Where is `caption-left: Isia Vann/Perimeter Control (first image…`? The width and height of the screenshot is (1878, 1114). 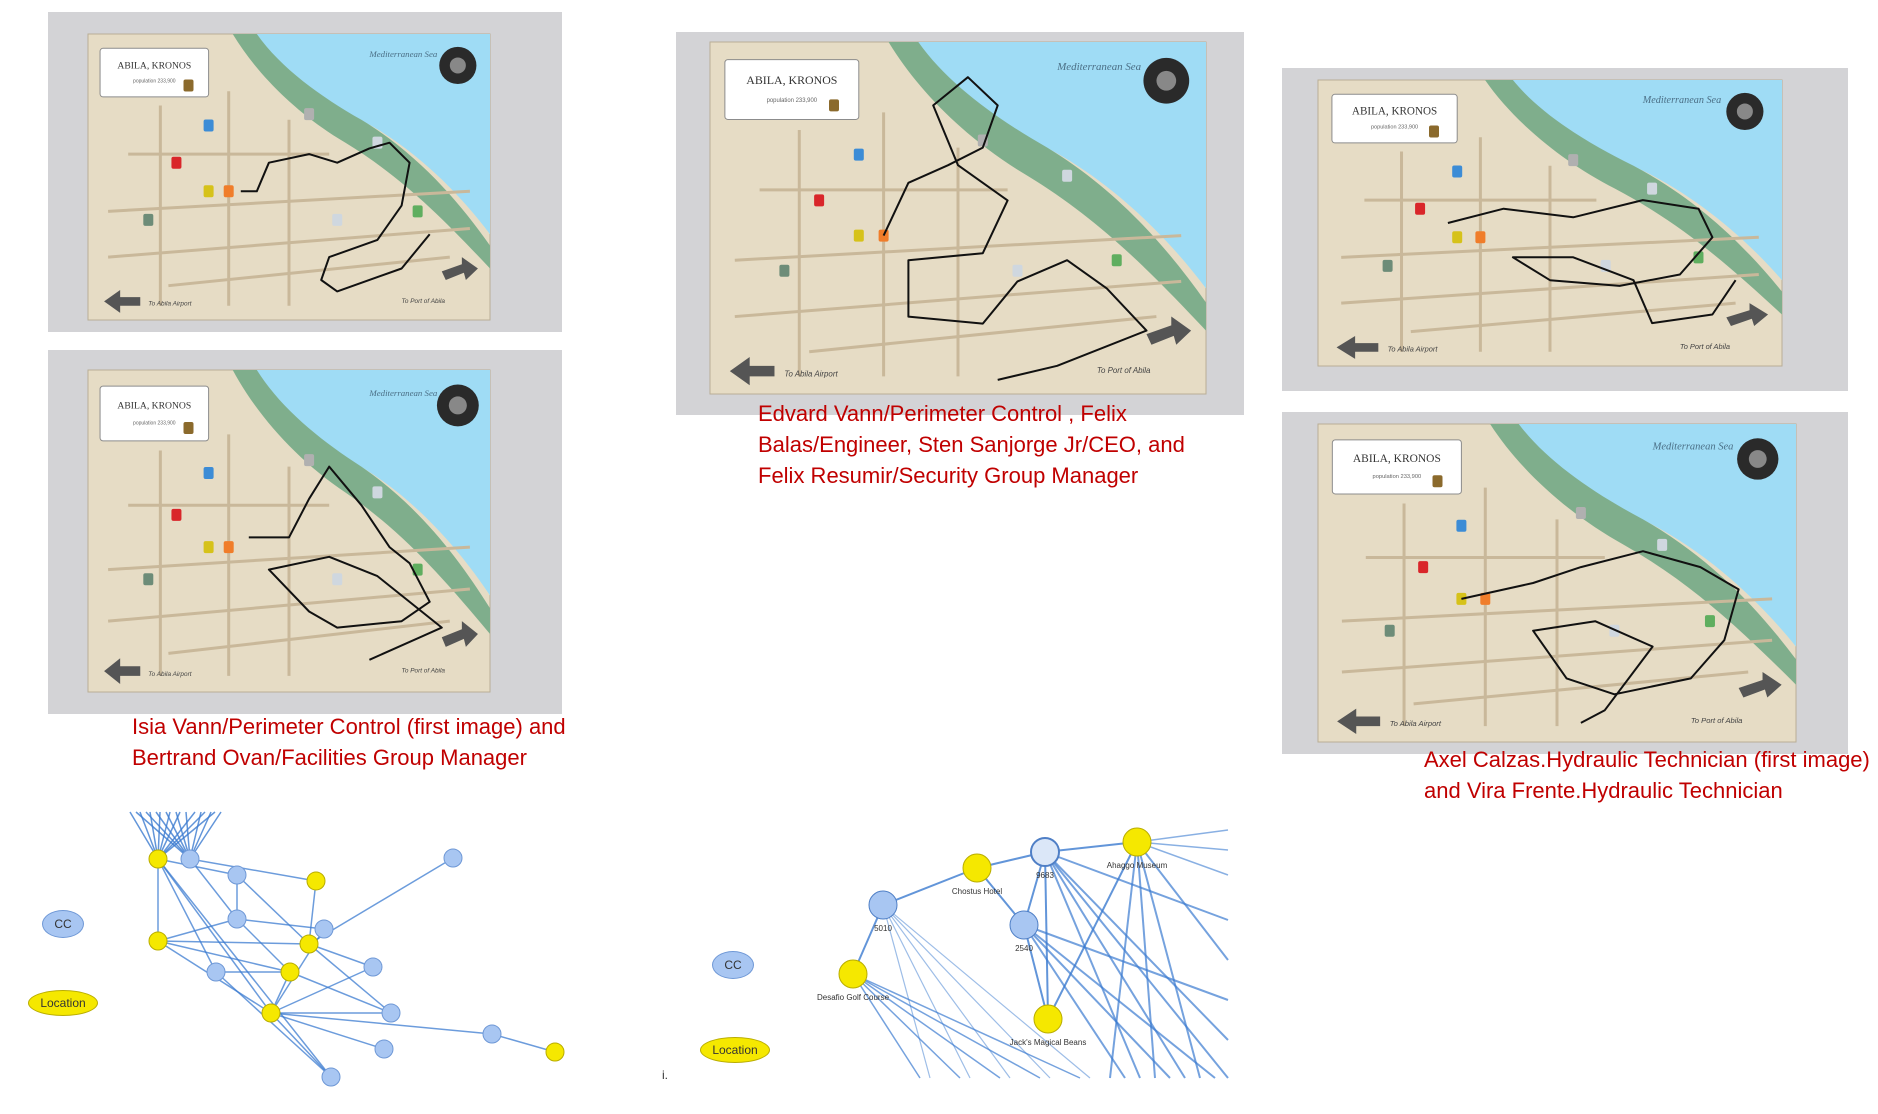
caption-left: Isia Vann/Perimeter Control (first image… is located at coordinates (349, 742).